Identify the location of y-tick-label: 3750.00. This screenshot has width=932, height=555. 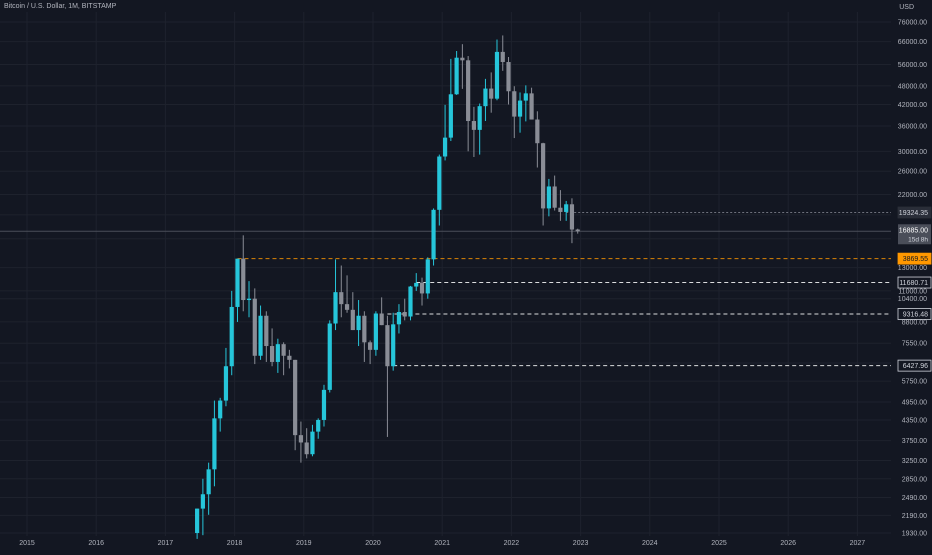
(914, 441).